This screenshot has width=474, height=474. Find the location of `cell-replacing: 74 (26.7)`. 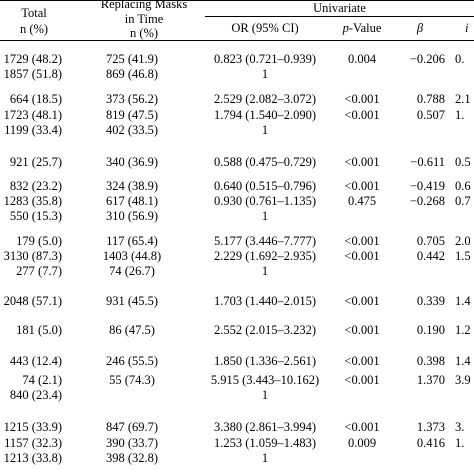

cell-replacing: 74 (26.7) is located at coordinates (132, 271).